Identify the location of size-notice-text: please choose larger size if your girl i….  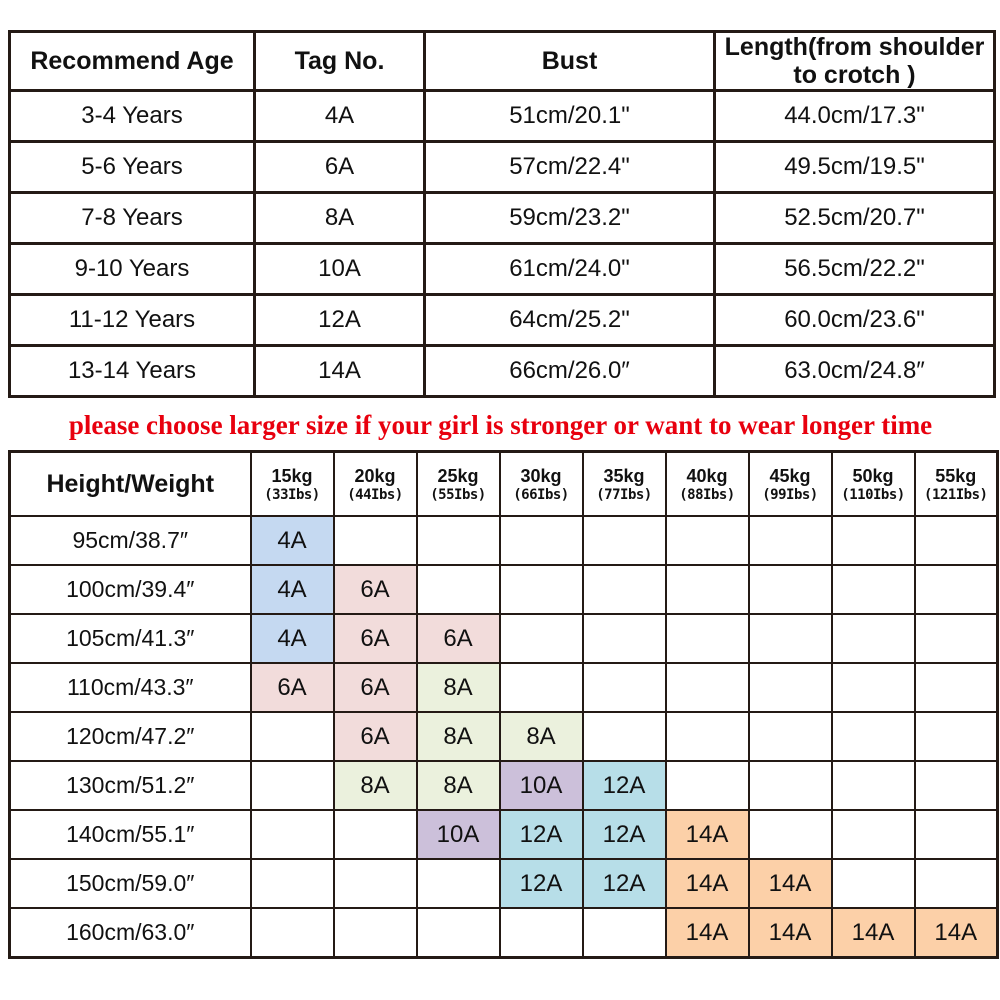
(500, 425).